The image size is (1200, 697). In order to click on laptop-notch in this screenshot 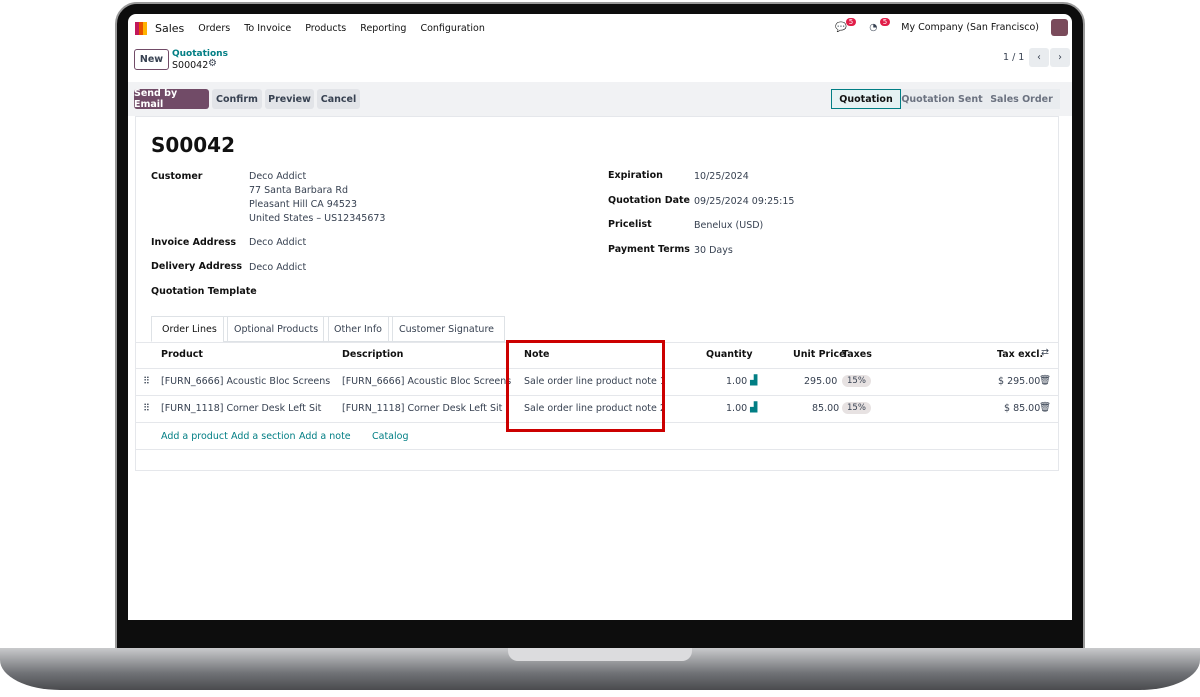, I will do `click(600, 654)`.